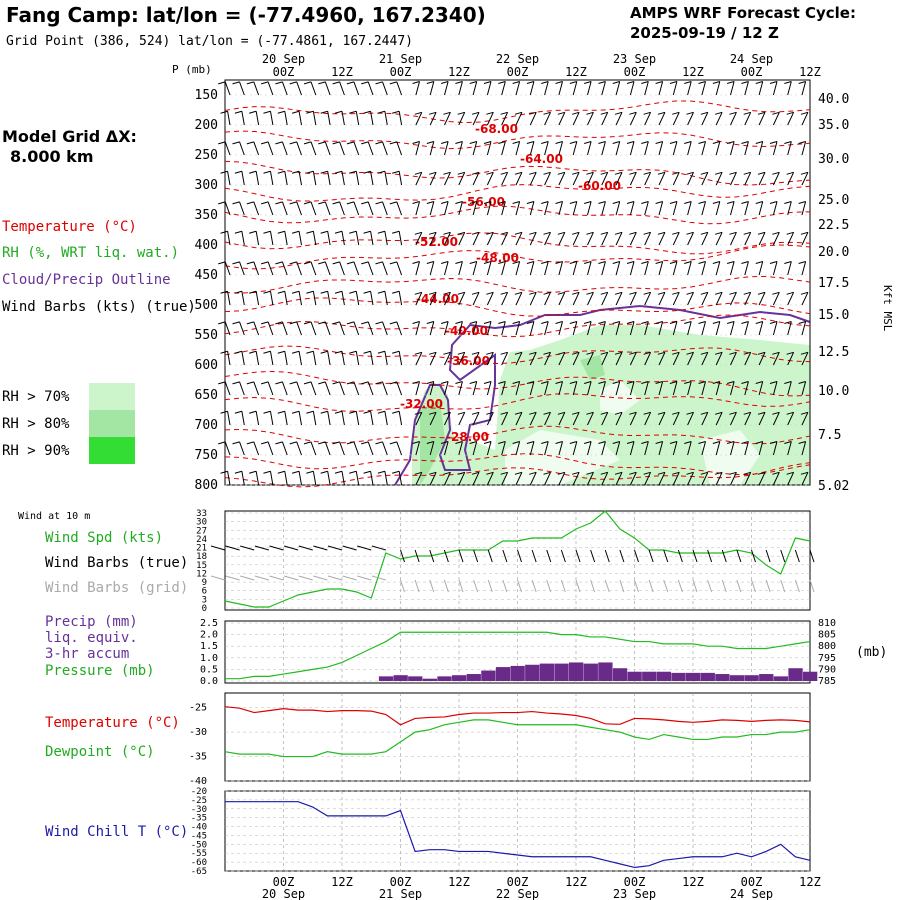  What do you see at coordinates (517, 355) in the screenshot?
I see `isotherm` at bounding box center [517, 355].